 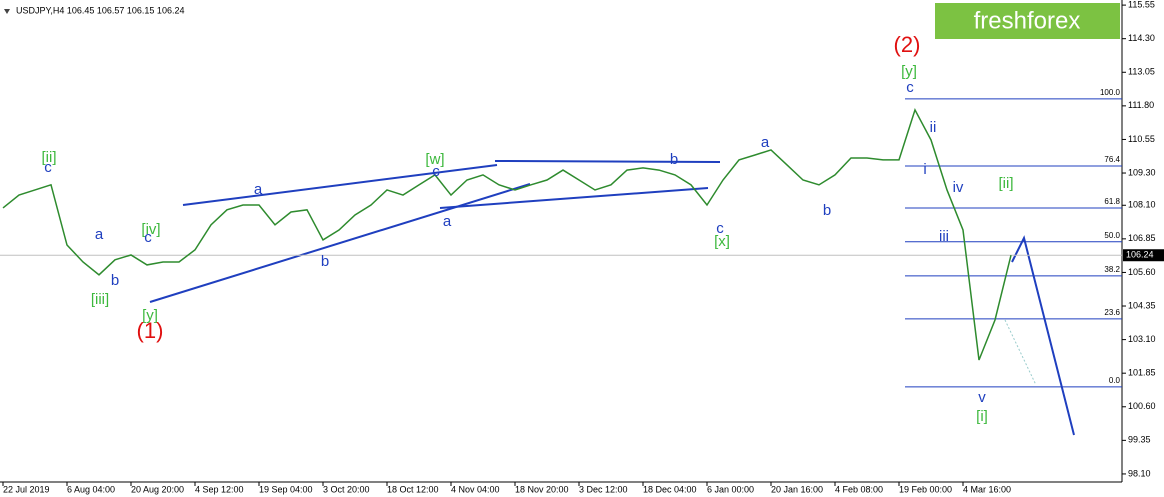 I want to click on wave-label: [iii], so click(x=100, y=299).